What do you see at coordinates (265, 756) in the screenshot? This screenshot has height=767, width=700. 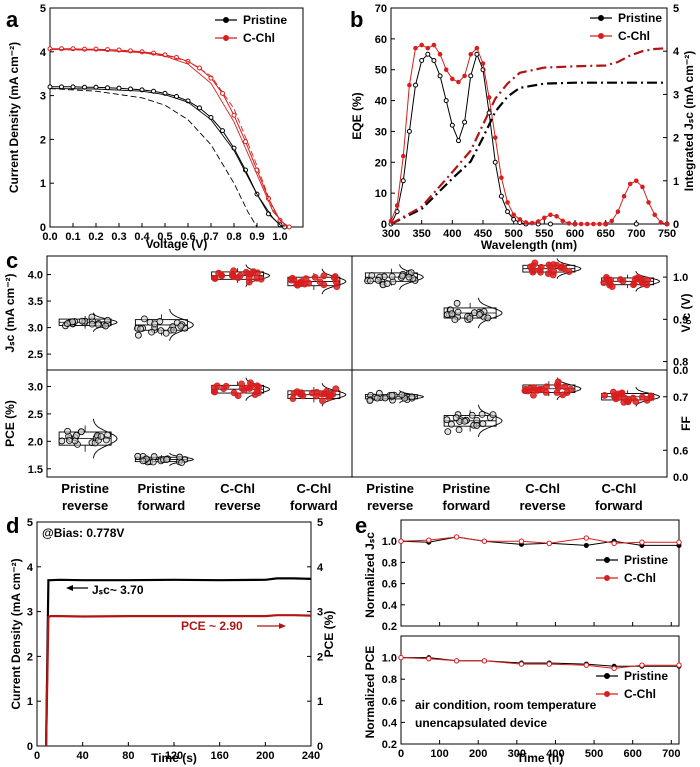 I see `panel-d-x-tick-label: 200` at bounding box center [265, 756].